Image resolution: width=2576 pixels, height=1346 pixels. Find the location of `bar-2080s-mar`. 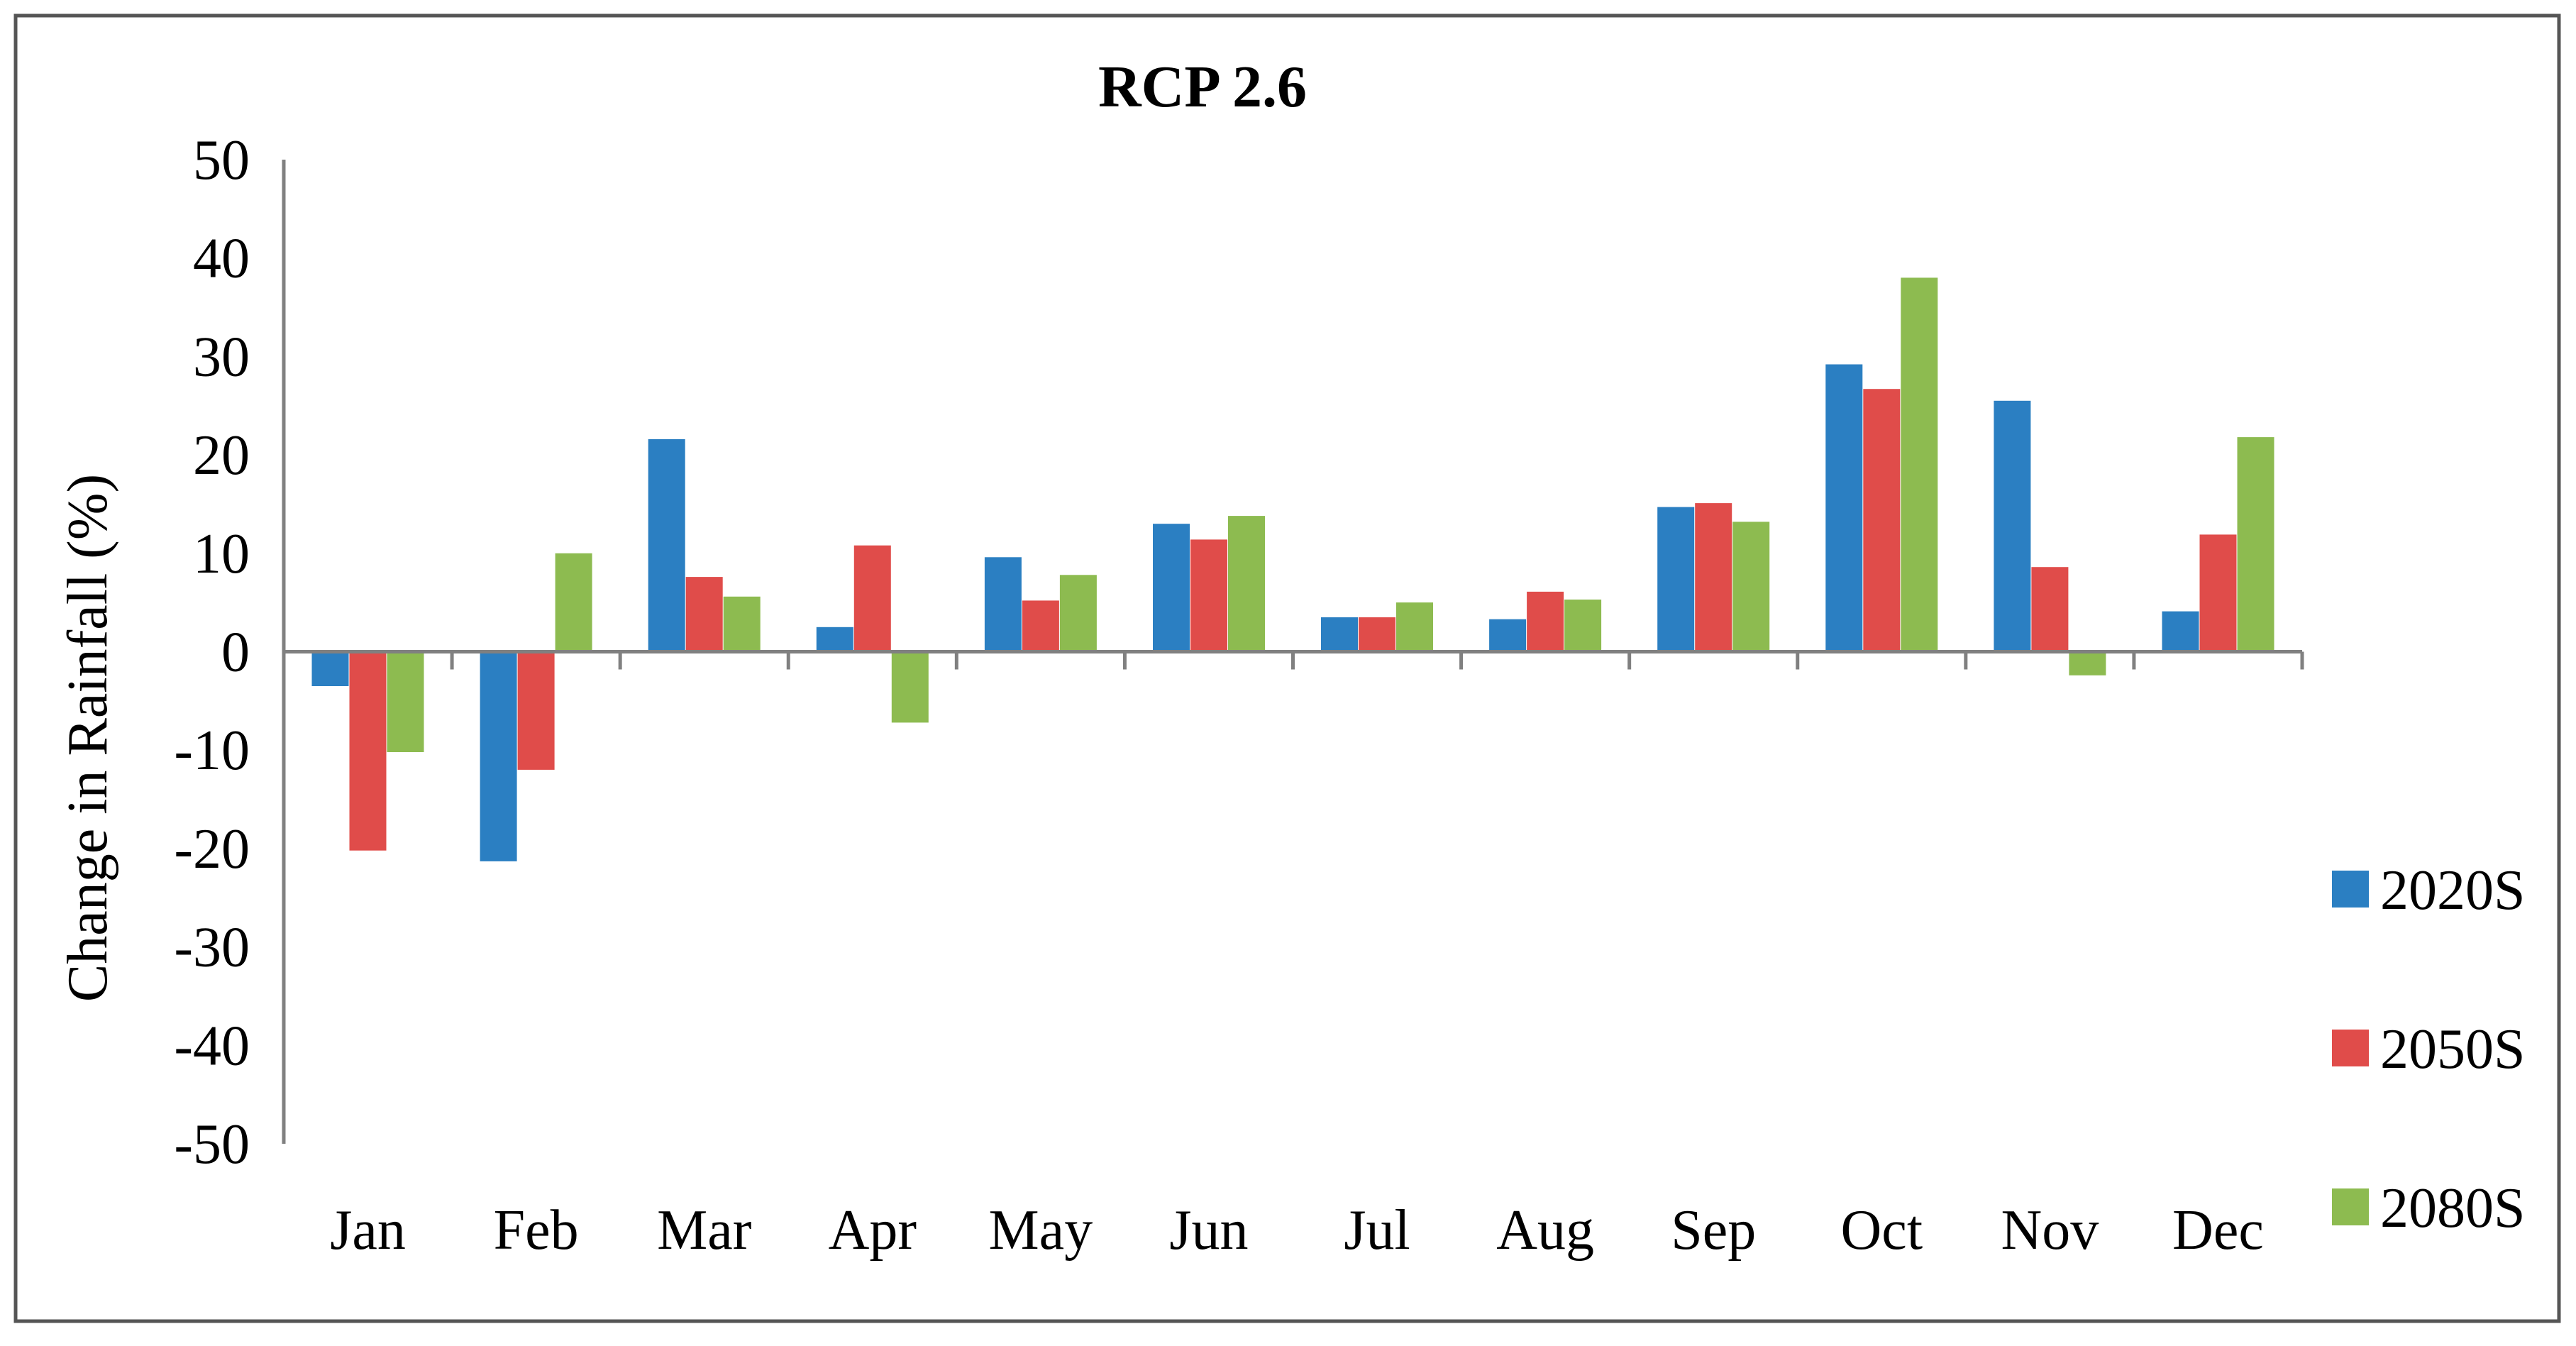

bar-2080s-mar is located at coordinates (742, 624).